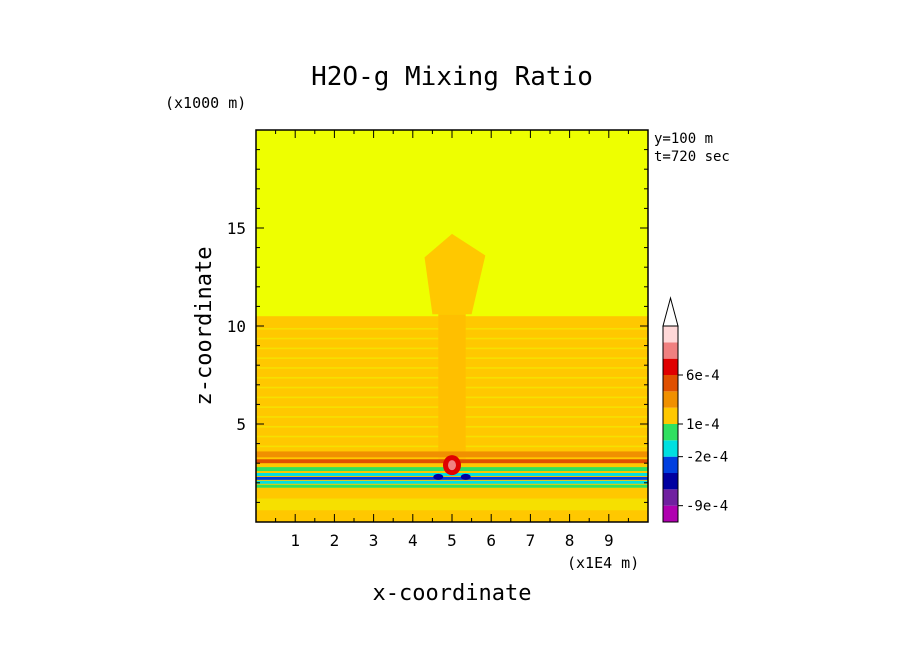 This screenshot has height=654, width=904. What do you see at coordinates (683, 139) in the screenshot?
I see `annotation-y: y=100 m` at bounding box center [683, 139].